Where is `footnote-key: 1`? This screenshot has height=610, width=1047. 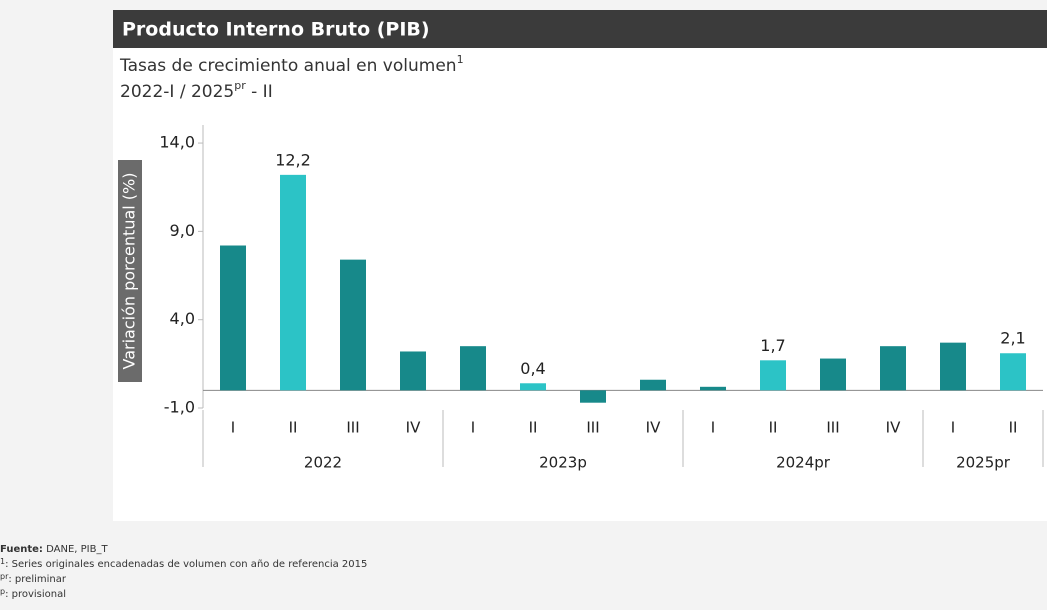
footnote-key: 1 is located at coordinates (2, 561).